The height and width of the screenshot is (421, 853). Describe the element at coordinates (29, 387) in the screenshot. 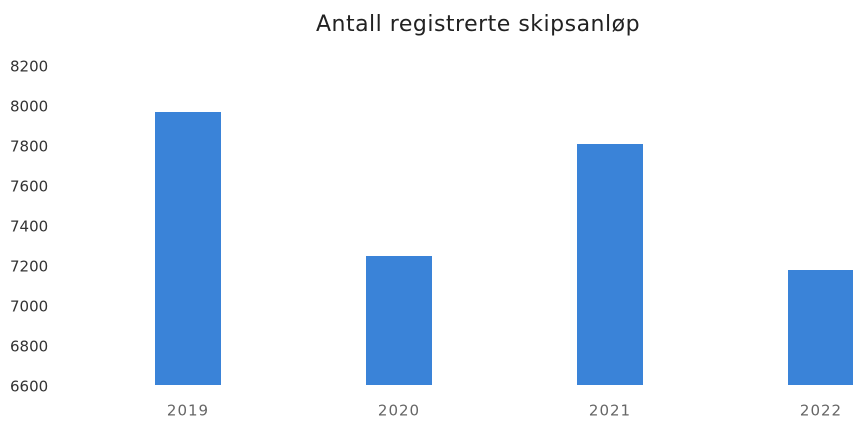

I see `y-tick-label: 6600` at that location.